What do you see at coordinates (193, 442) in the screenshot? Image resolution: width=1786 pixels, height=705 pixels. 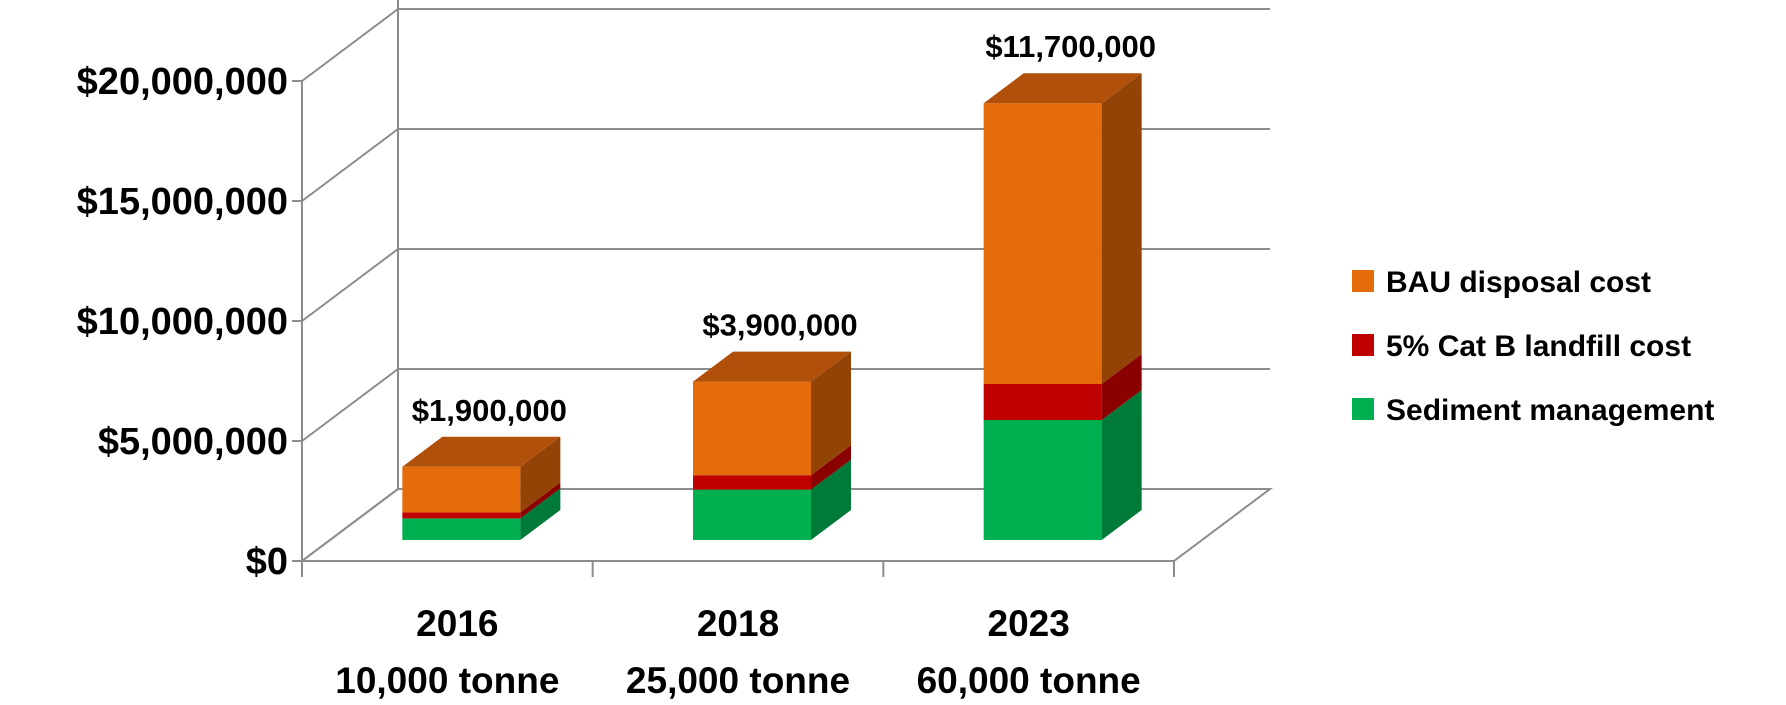 I see `y-tick-label: $5,000,000` at bounding box center [193, 442].